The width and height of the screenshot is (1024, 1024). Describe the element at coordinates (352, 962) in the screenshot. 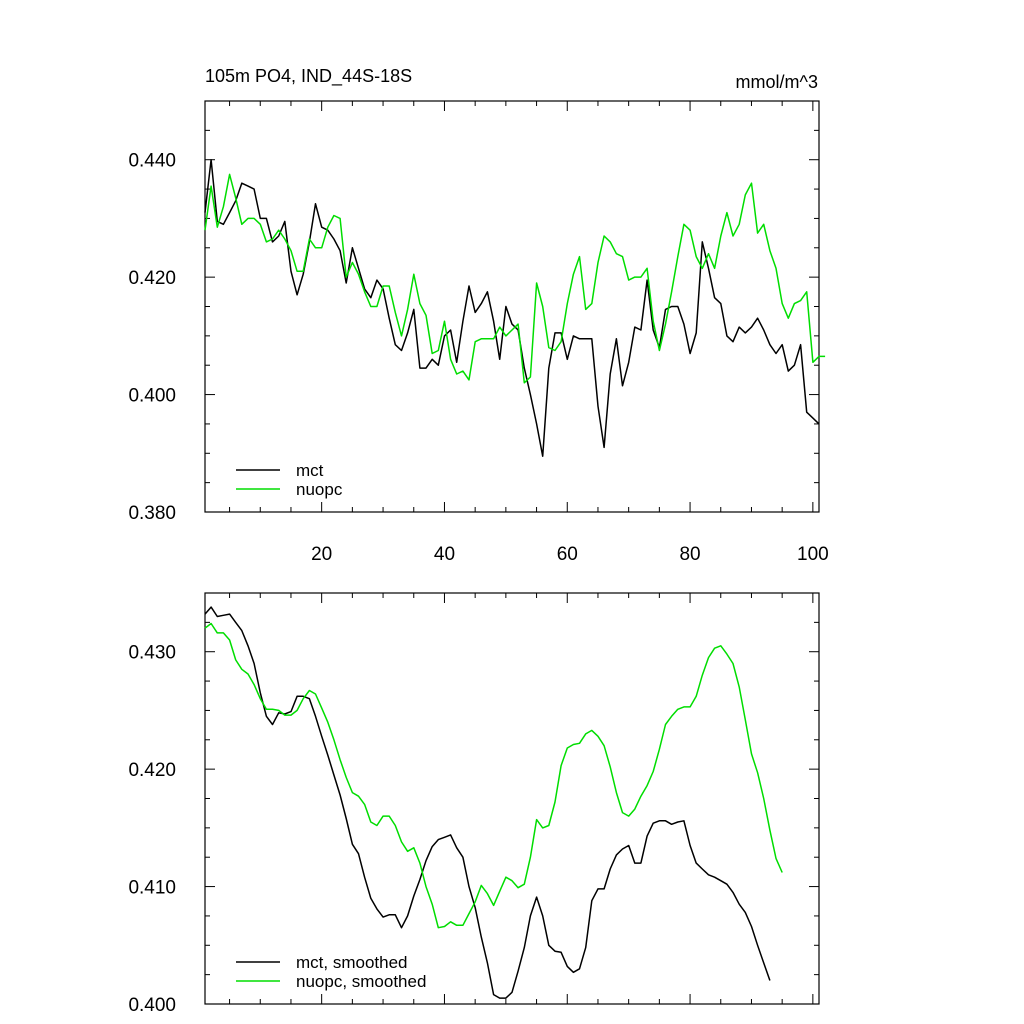

I see `legend-label: mct, smoothed` at that location.